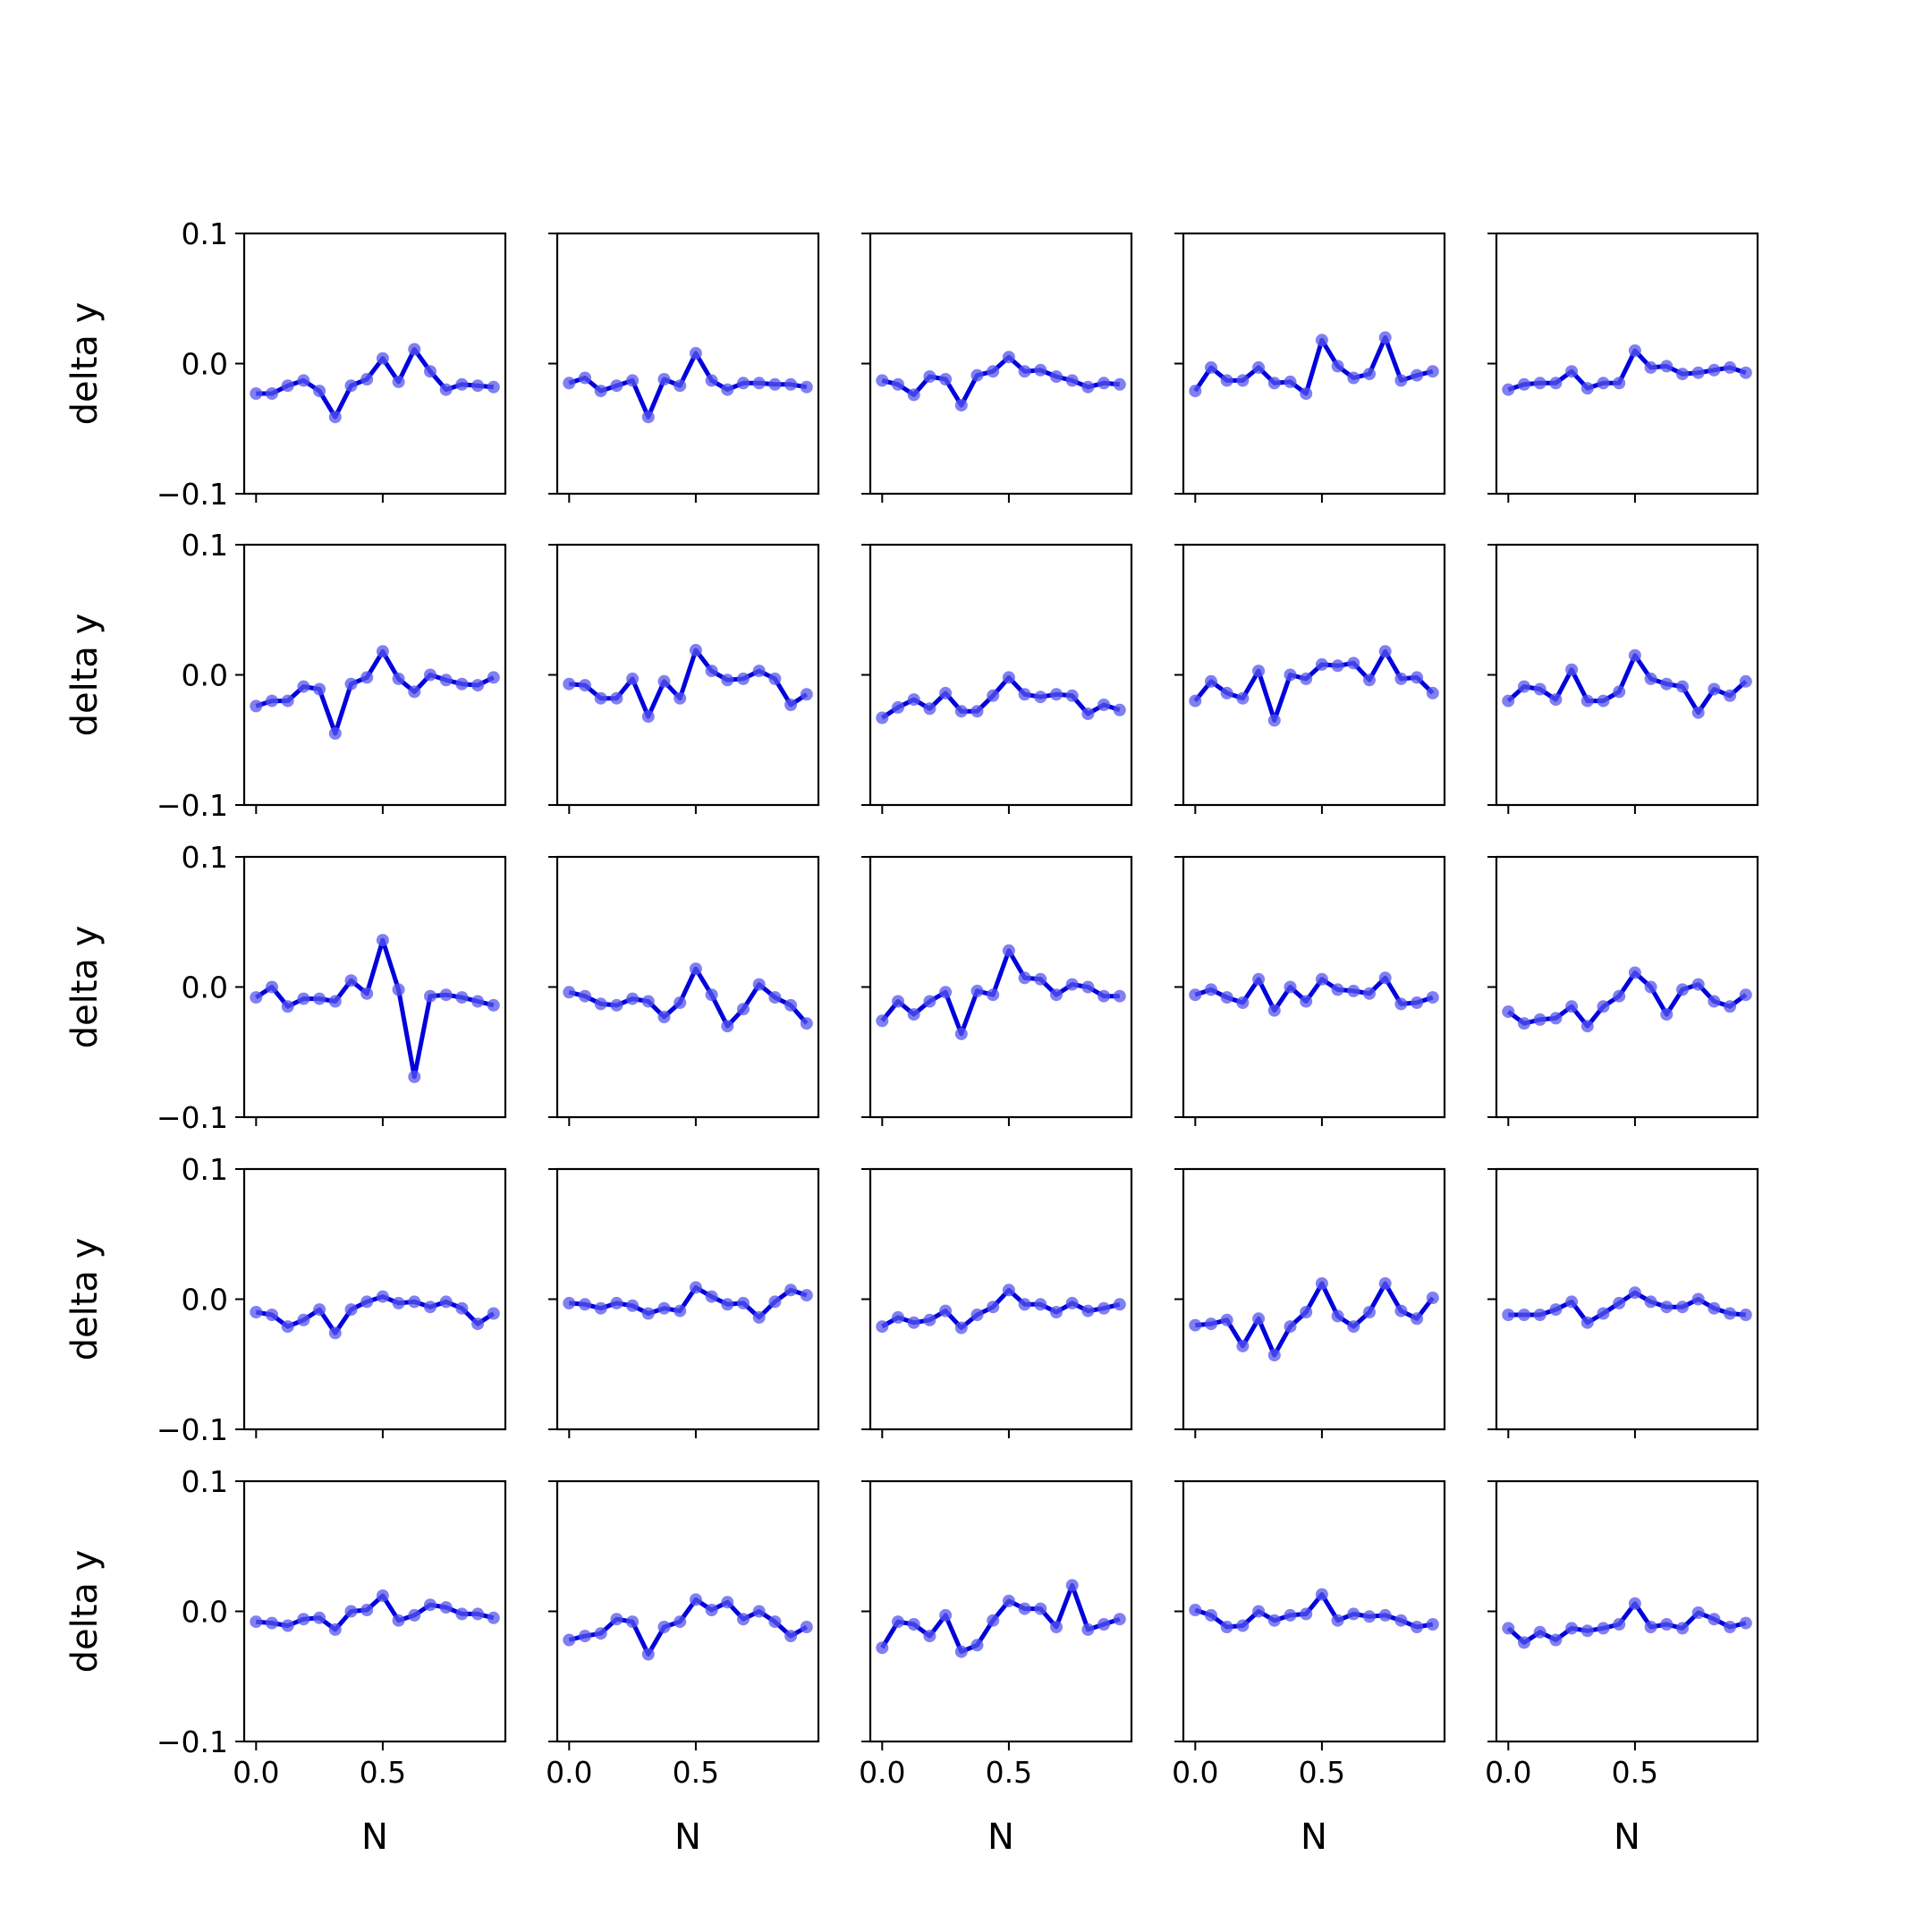 This screenshot has width=1932, height=1932. Describe the element at coordinates (285, 364) in the screenshot. I see `subplot-r1-c1: −0.1 0.0 0.1 delta y` at that location.